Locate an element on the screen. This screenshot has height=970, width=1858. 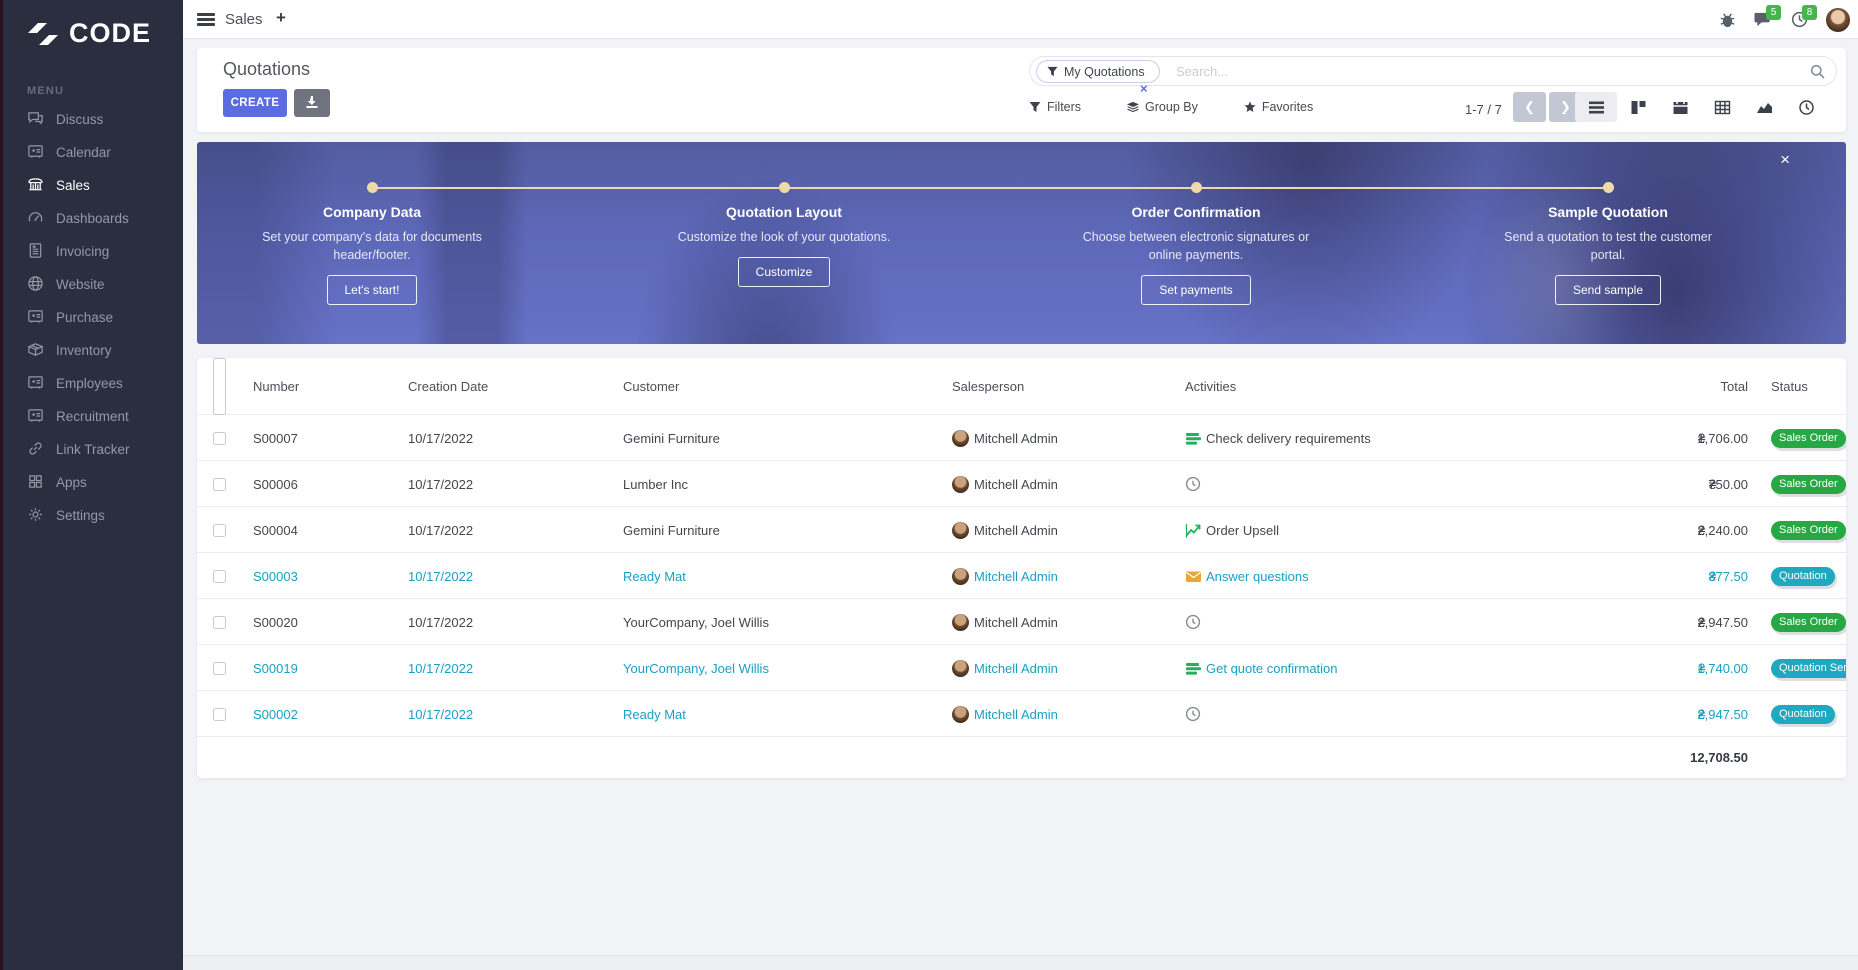
banner-close-icon: × is located at coordinates (1785, 159).